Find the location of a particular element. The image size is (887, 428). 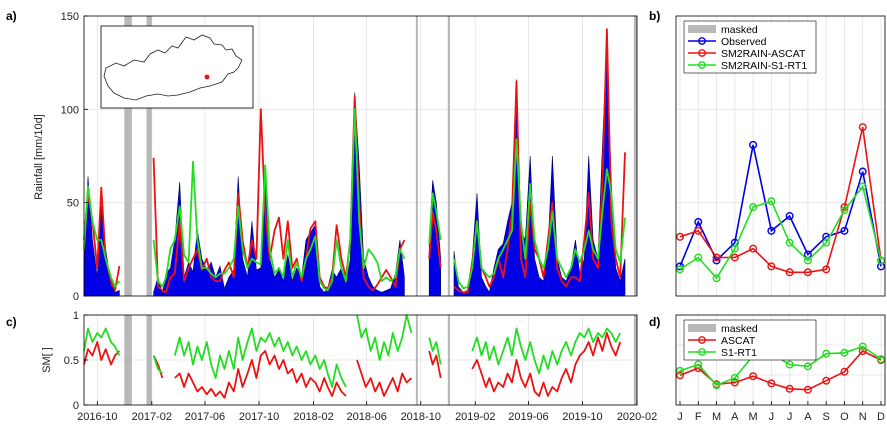

panel-label-c: c) is located at coordinates (11, 322).